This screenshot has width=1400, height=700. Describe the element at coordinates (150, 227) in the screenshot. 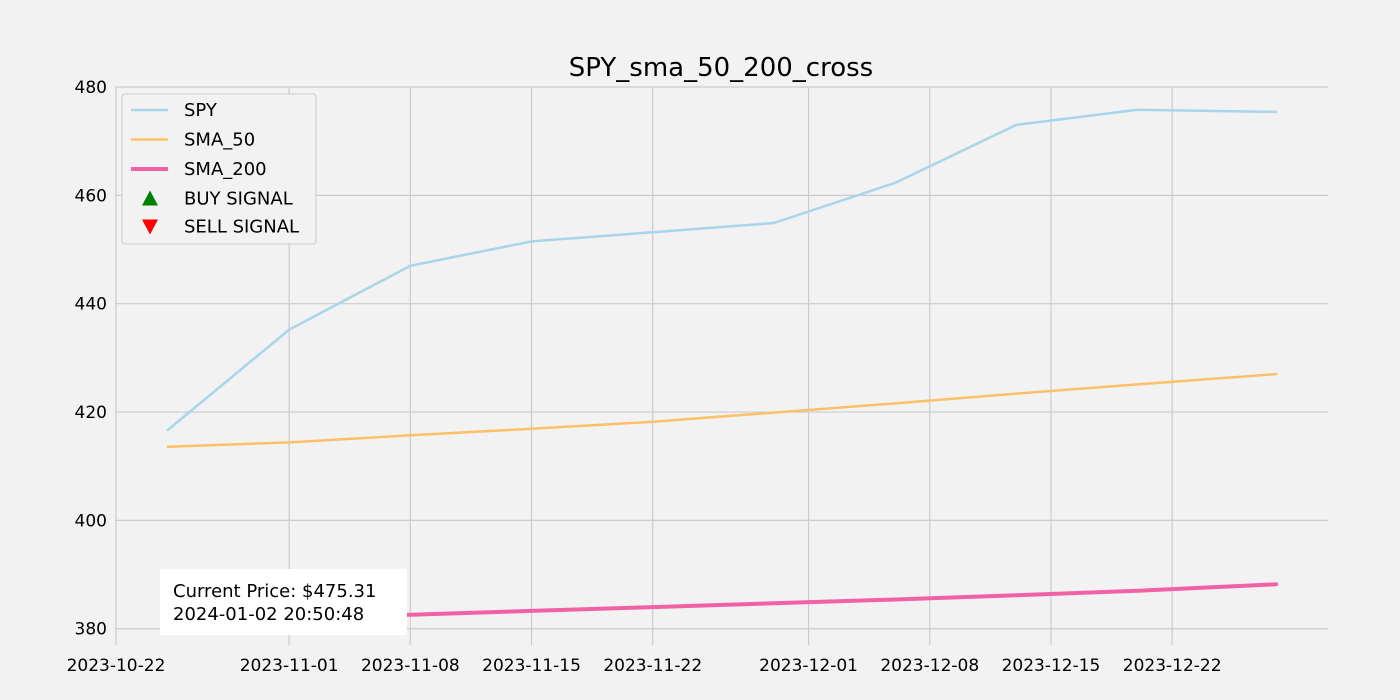

I see `legend-marker-sell-signal` at that location.